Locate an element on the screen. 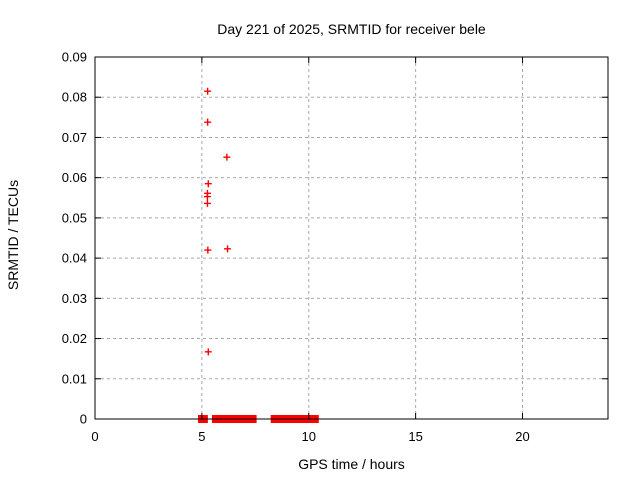 This screenshot has height=480, width=640. x-tick-label: 20 is located at coordinates (522, 436).